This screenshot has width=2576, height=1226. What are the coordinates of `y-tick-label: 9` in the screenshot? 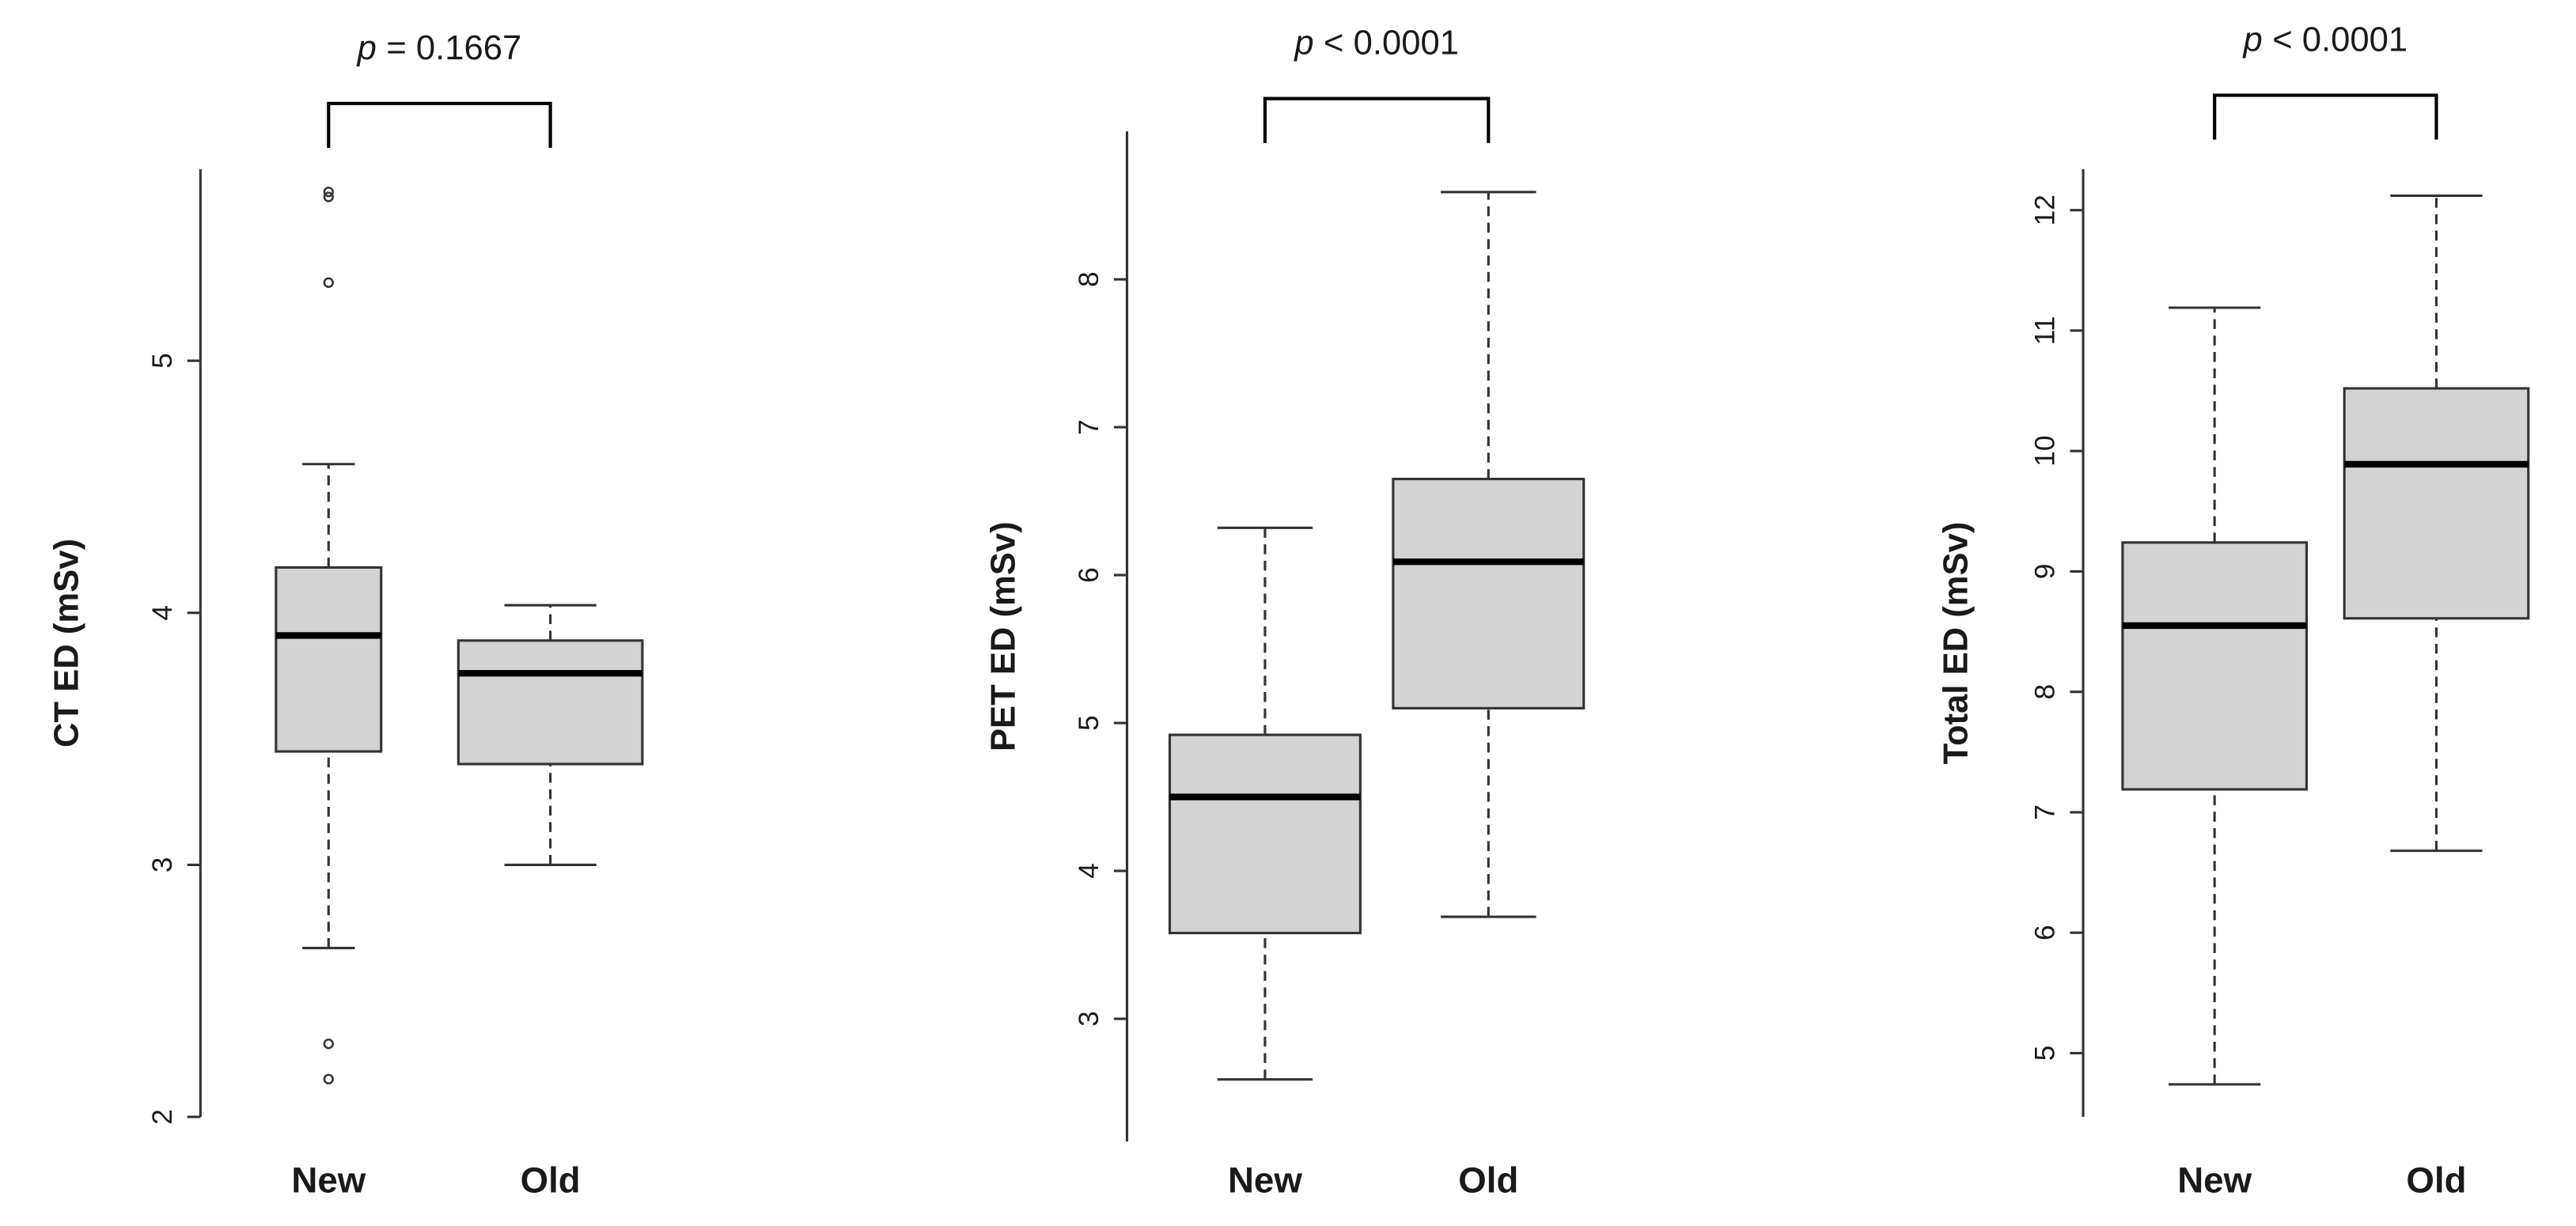 It's located at (2045, 572).